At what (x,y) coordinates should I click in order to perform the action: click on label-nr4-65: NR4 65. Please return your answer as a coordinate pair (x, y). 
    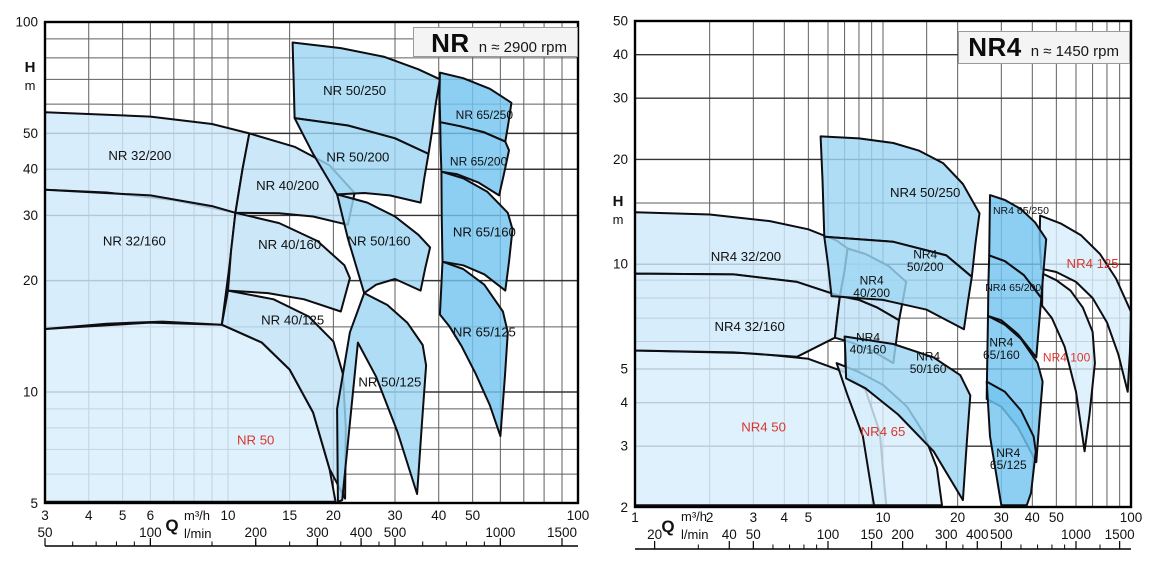
    Looking at the image, I should click on (883, 431).